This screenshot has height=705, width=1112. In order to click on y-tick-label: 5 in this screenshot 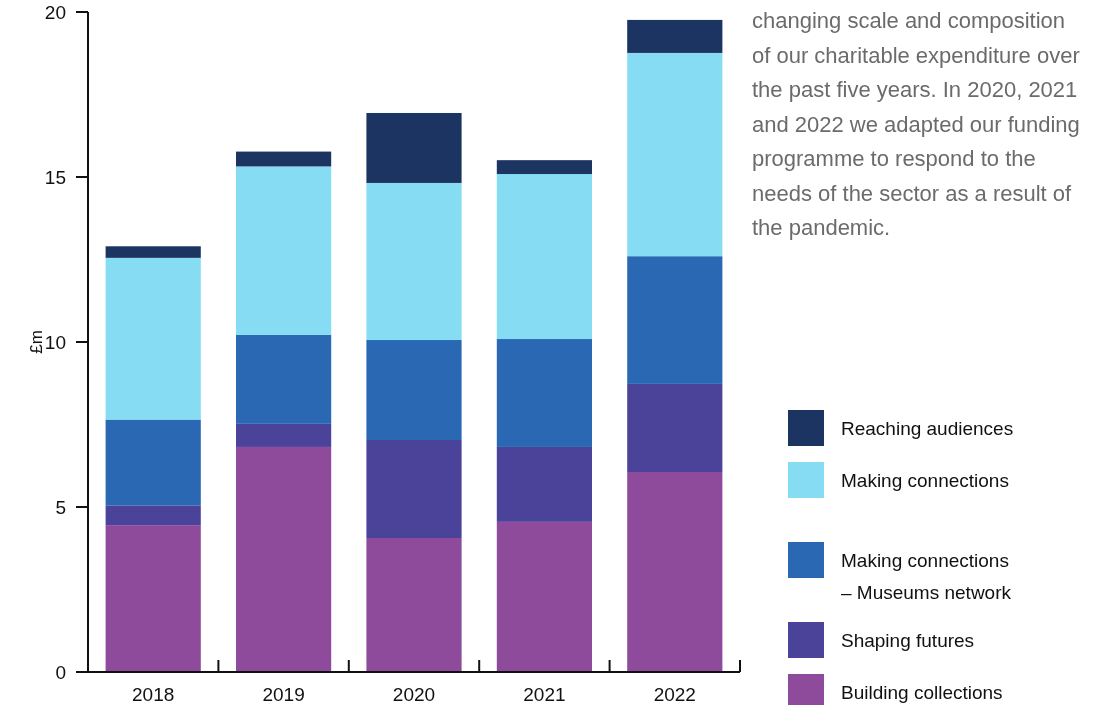, I will do `click(60, 507)`.